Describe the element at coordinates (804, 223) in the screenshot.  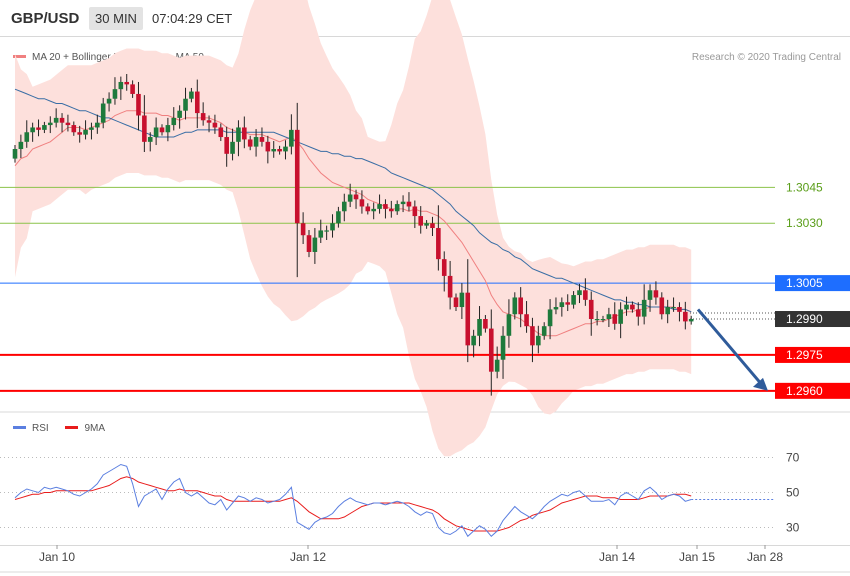
I see `level-label-1.3030: 1.3030` at that location.